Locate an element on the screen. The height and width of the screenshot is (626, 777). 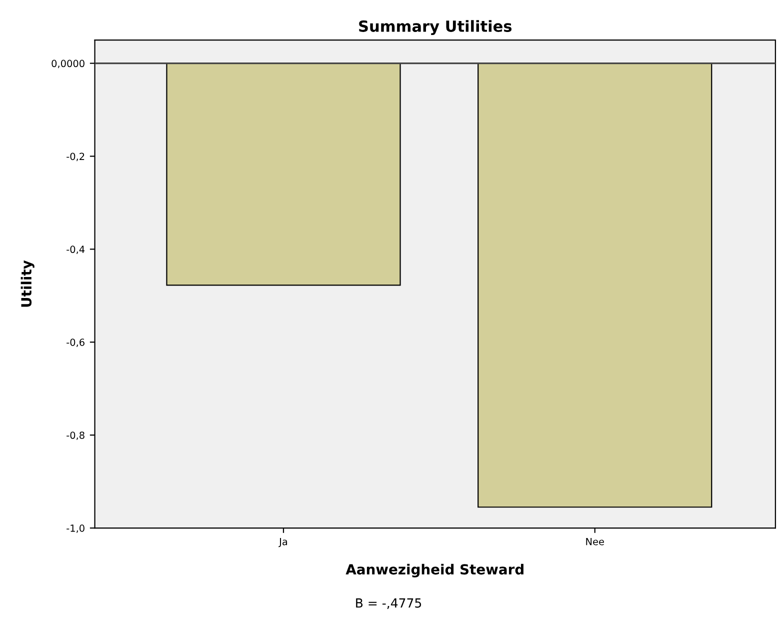
y-tick-label: -0,4 is located at coordinates (75, 250).